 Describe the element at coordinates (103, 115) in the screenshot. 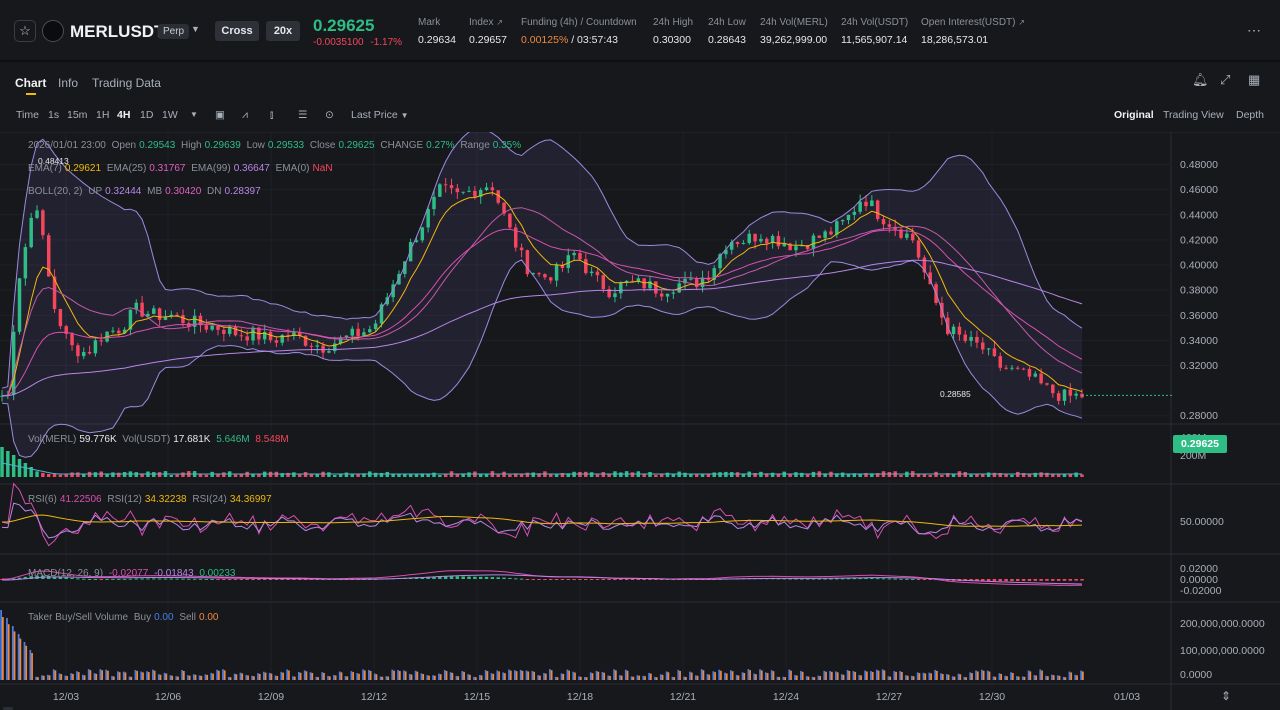

I see `interval-1h: 1H` at that location.